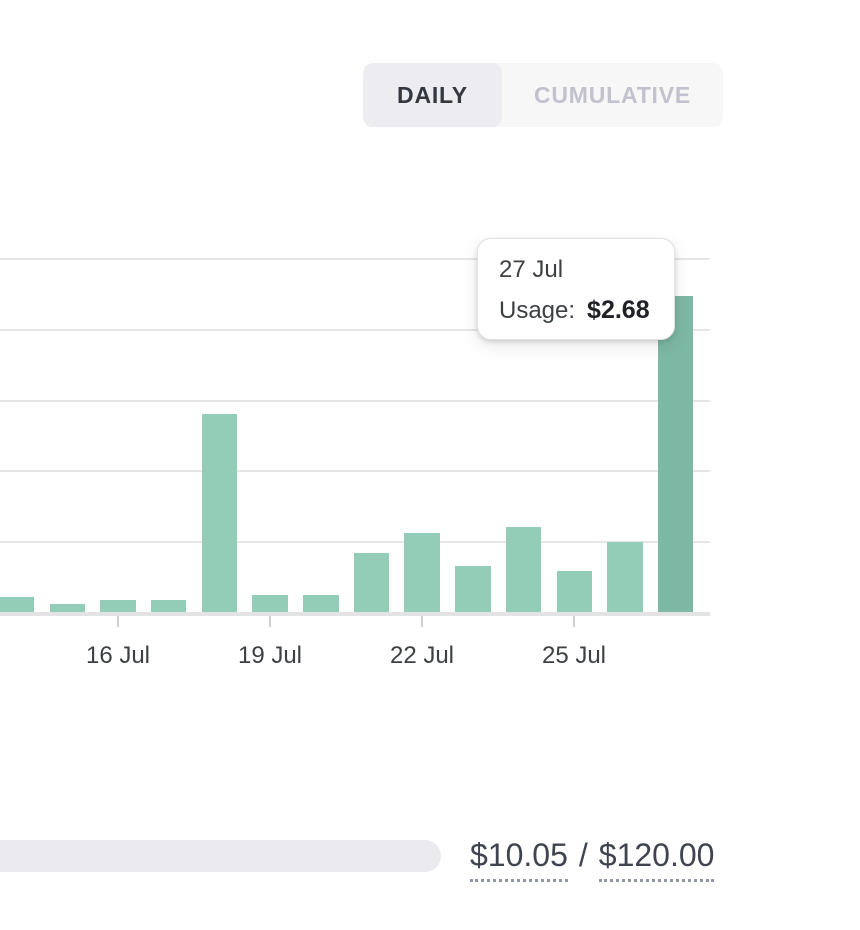  Describe the element at coordinates (321, 603) in the screenshot. I see `bar-20-jul` at that location.